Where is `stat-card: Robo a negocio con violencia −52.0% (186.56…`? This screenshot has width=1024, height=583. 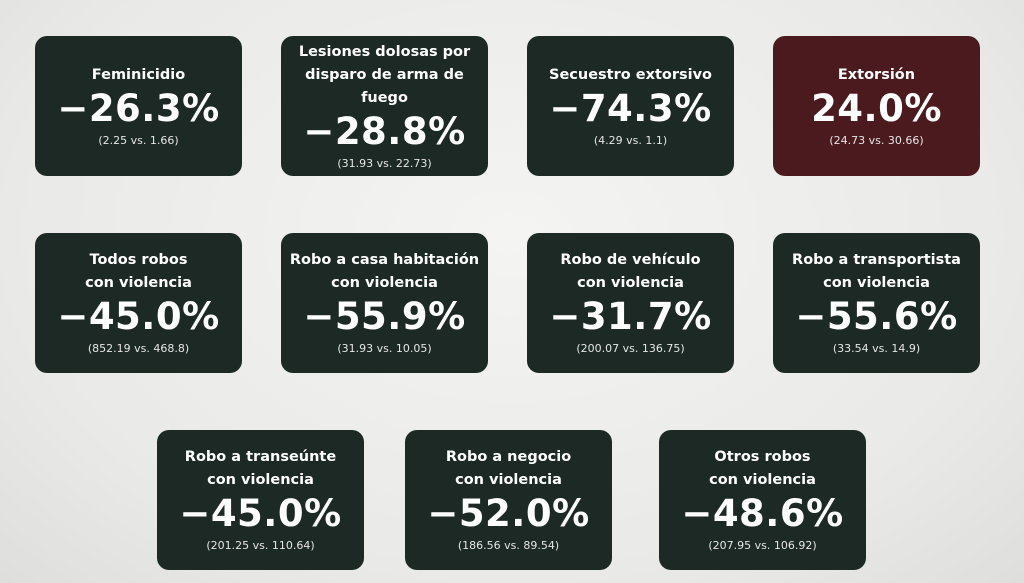 stat-card: Robo a negocio con violencia −52.0% (186.56… is located at coordinates (508, 500).